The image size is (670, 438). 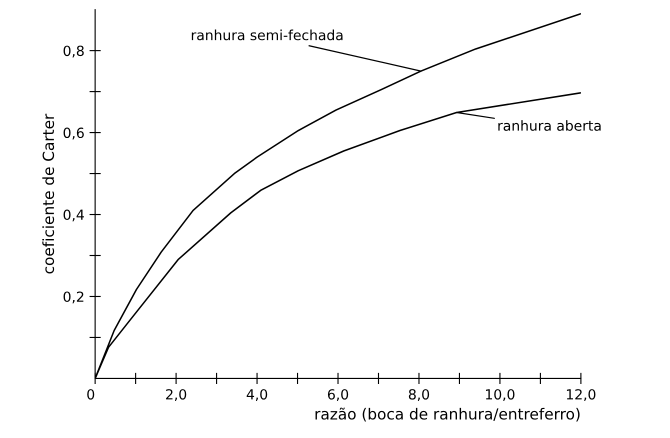 I want to click on x-tick-label: 10,0, so click(x=500, y=395).